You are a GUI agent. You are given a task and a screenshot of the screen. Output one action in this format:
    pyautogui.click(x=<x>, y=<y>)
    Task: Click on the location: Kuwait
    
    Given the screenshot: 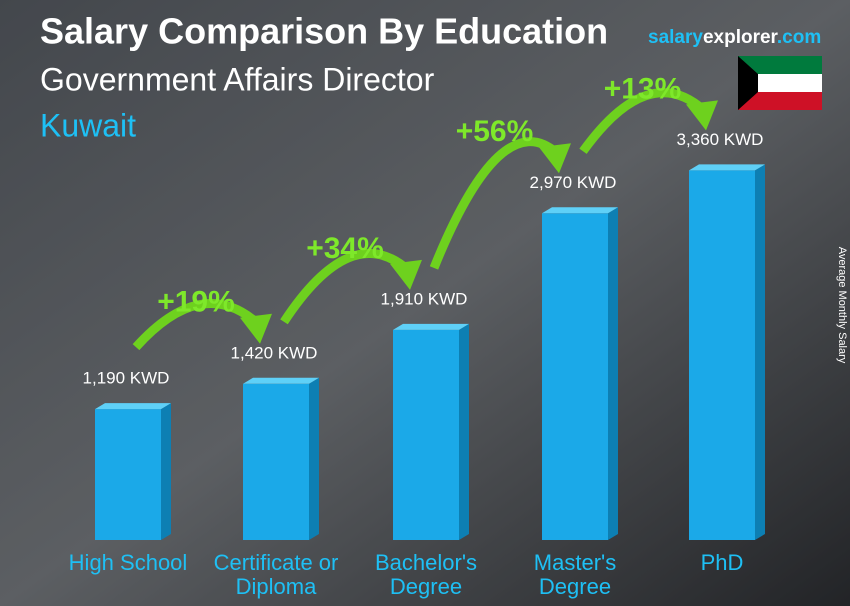 What is the action you would take?
    pyautogui.click(x=88, y=125)
    